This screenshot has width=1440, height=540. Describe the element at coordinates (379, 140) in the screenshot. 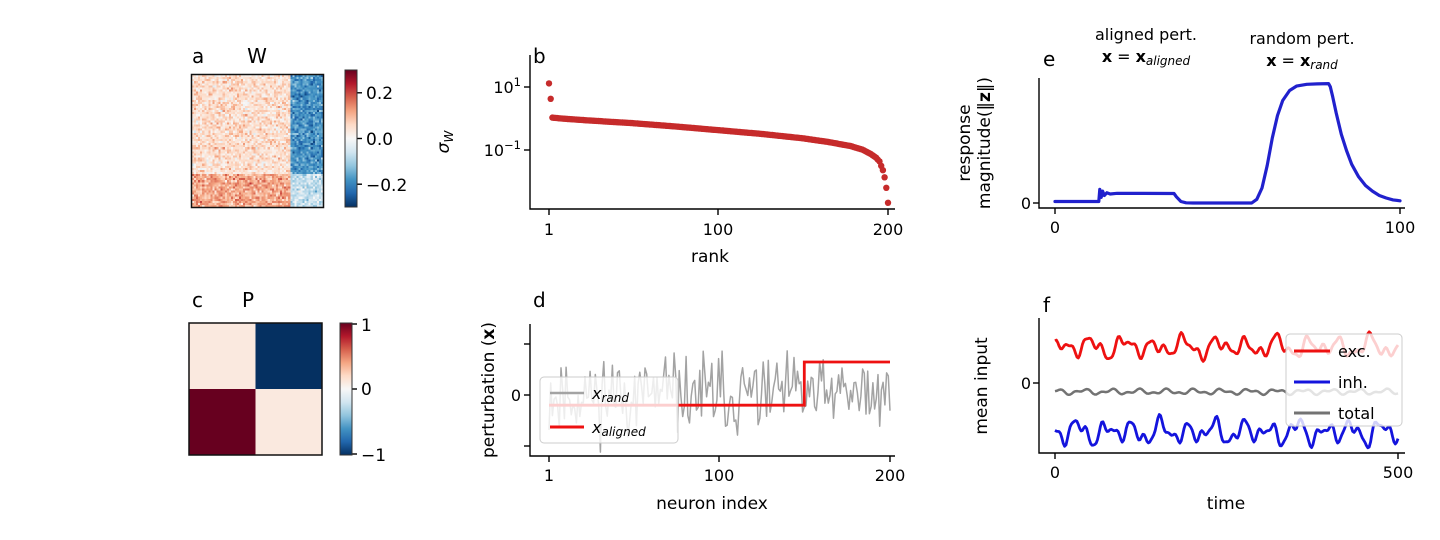

I see `colorbar-W-tick-1: 0.0` at that location.